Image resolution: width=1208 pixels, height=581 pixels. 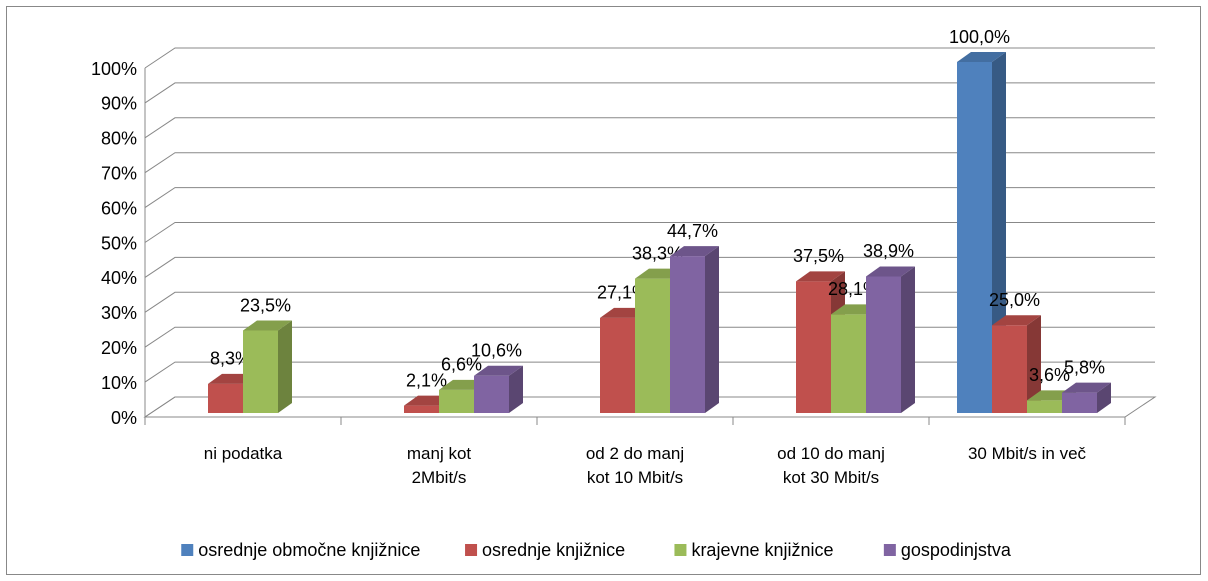 I want to click on legend-label: gospodinjstva, so click(x=956, y=550).